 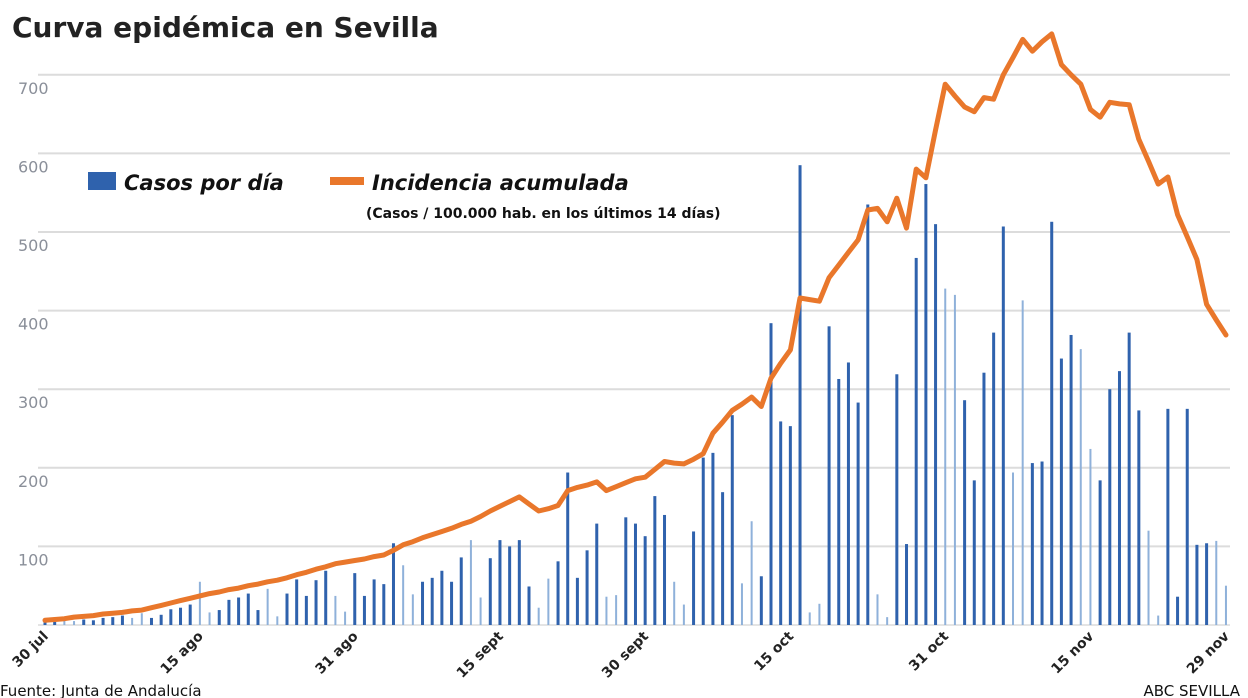 I want to click on x-tick-label: 15 oct, so click(x=774, y=651).